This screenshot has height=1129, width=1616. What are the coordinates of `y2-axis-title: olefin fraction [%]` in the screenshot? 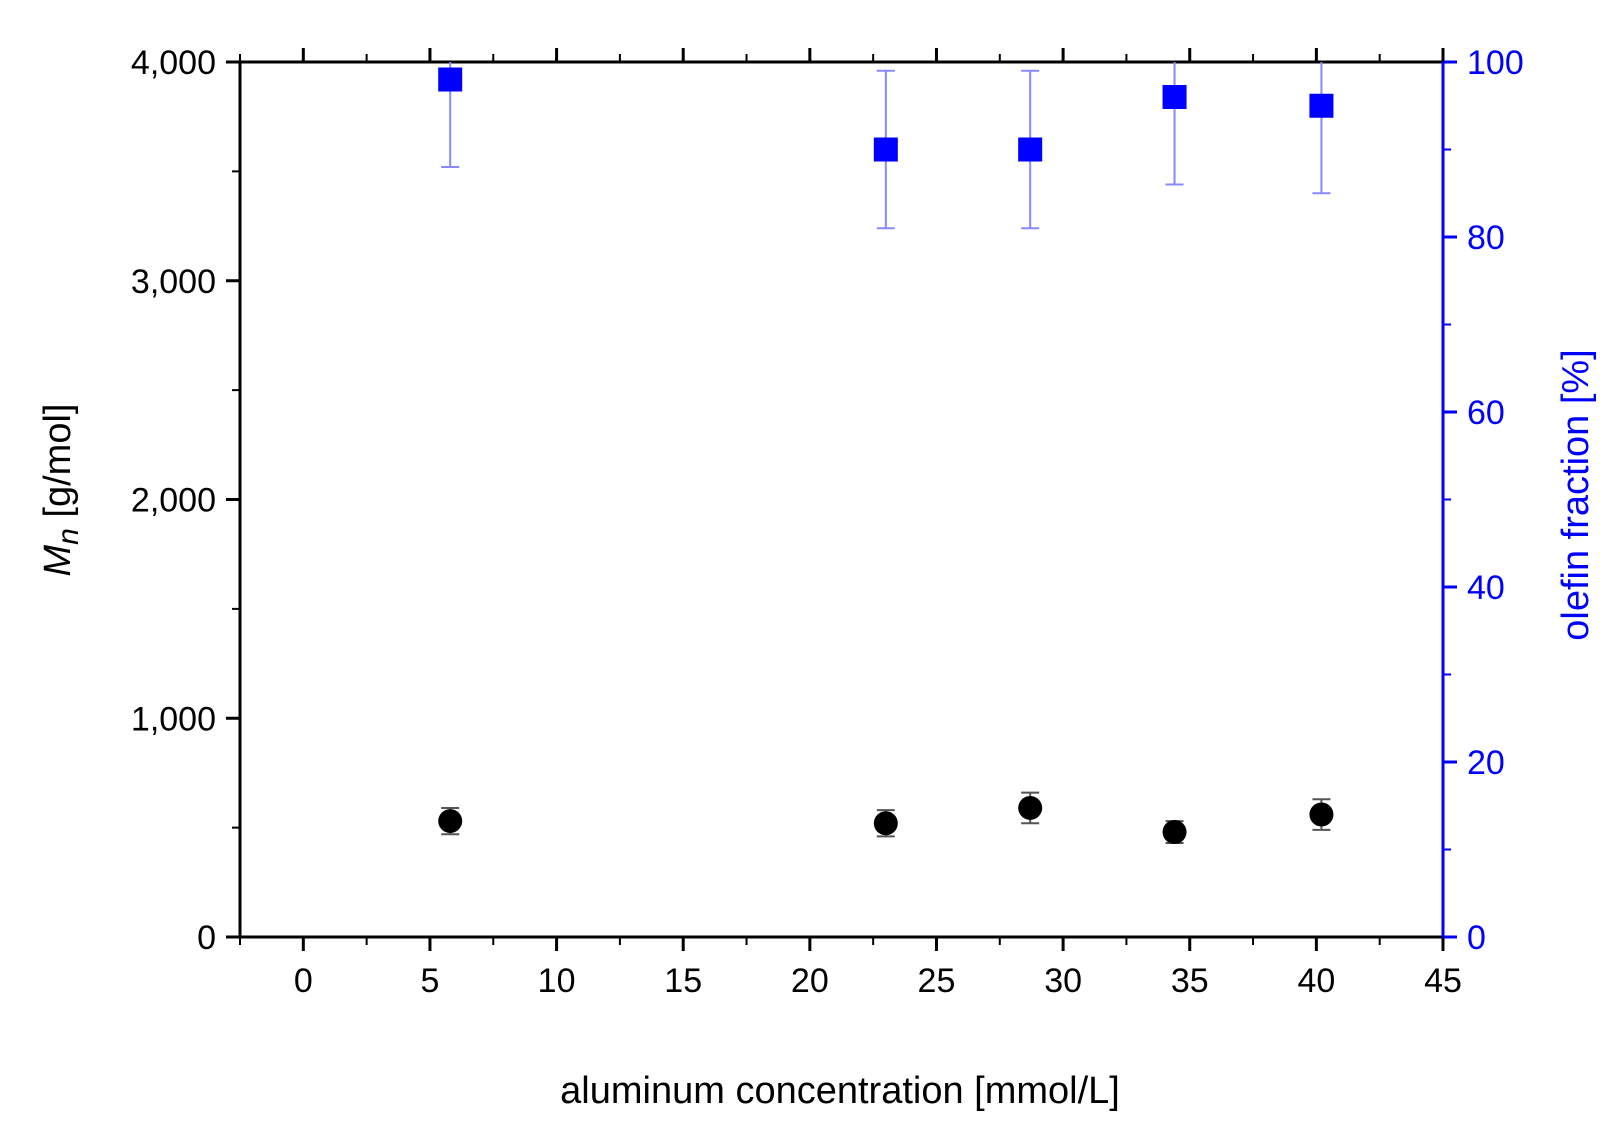 It's located at (1576, 494).